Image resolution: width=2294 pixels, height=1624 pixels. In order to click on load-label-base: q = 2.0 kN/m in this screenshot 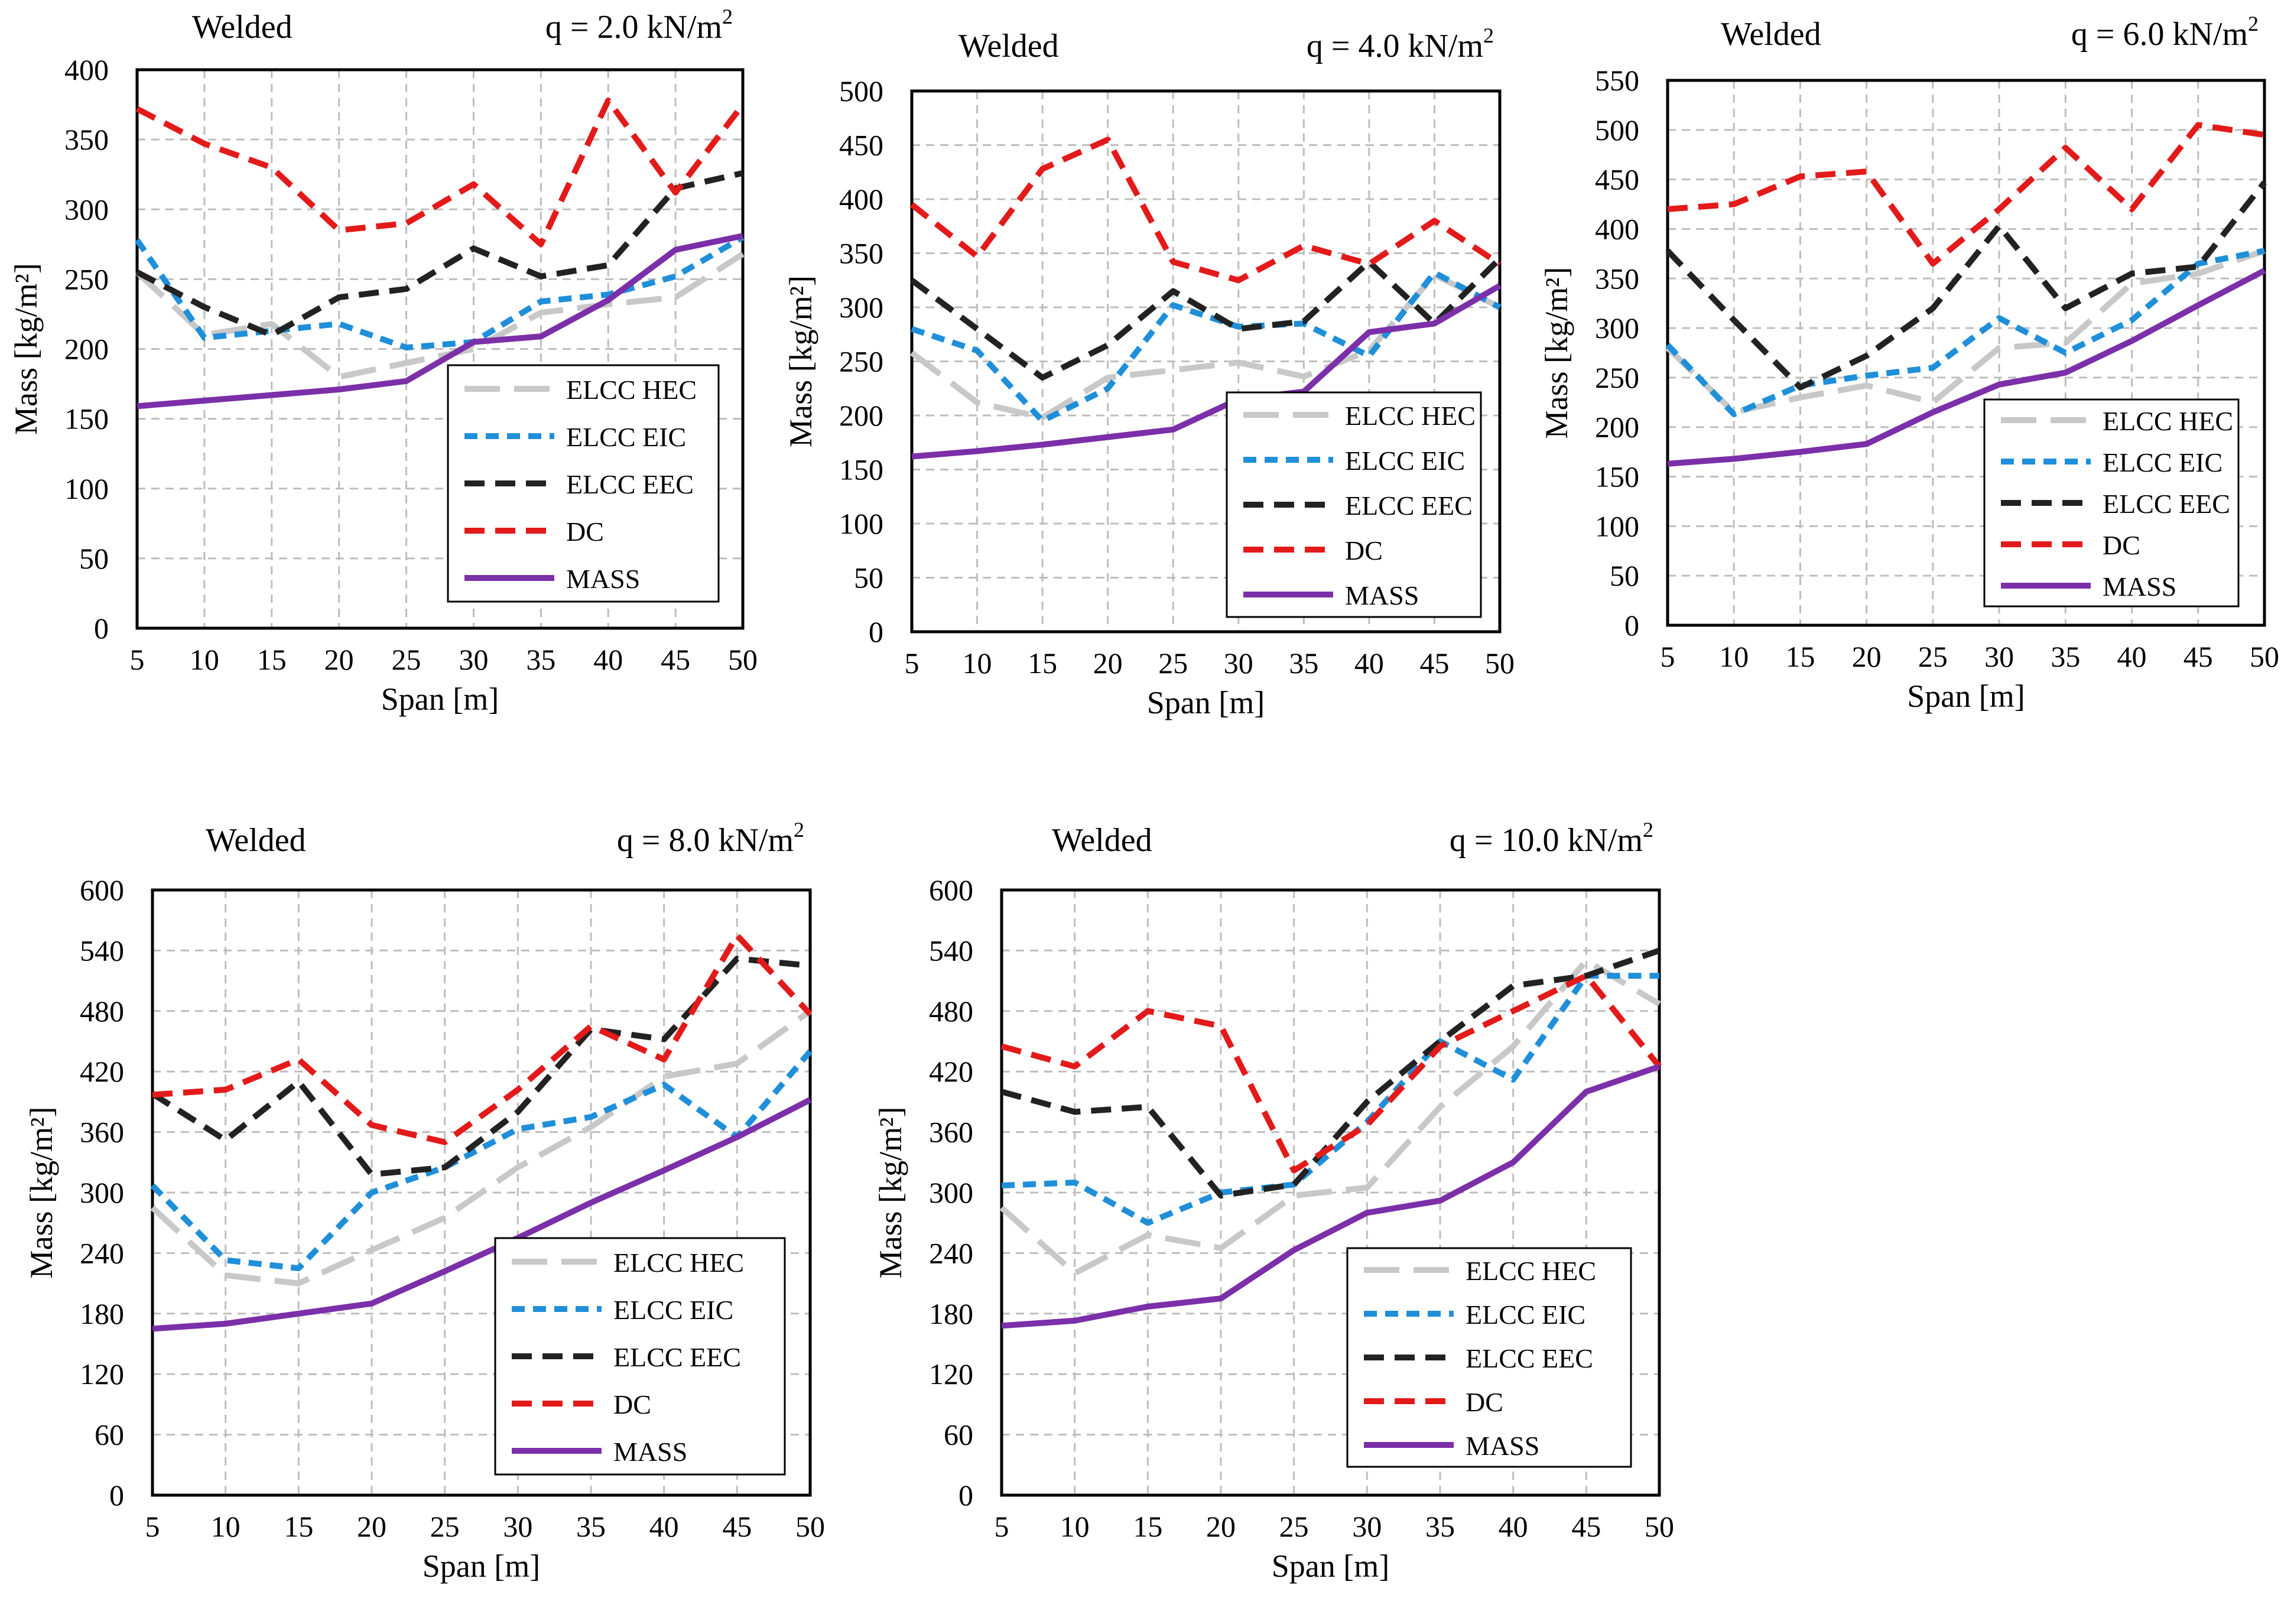, I will do `click(634, 27)`.